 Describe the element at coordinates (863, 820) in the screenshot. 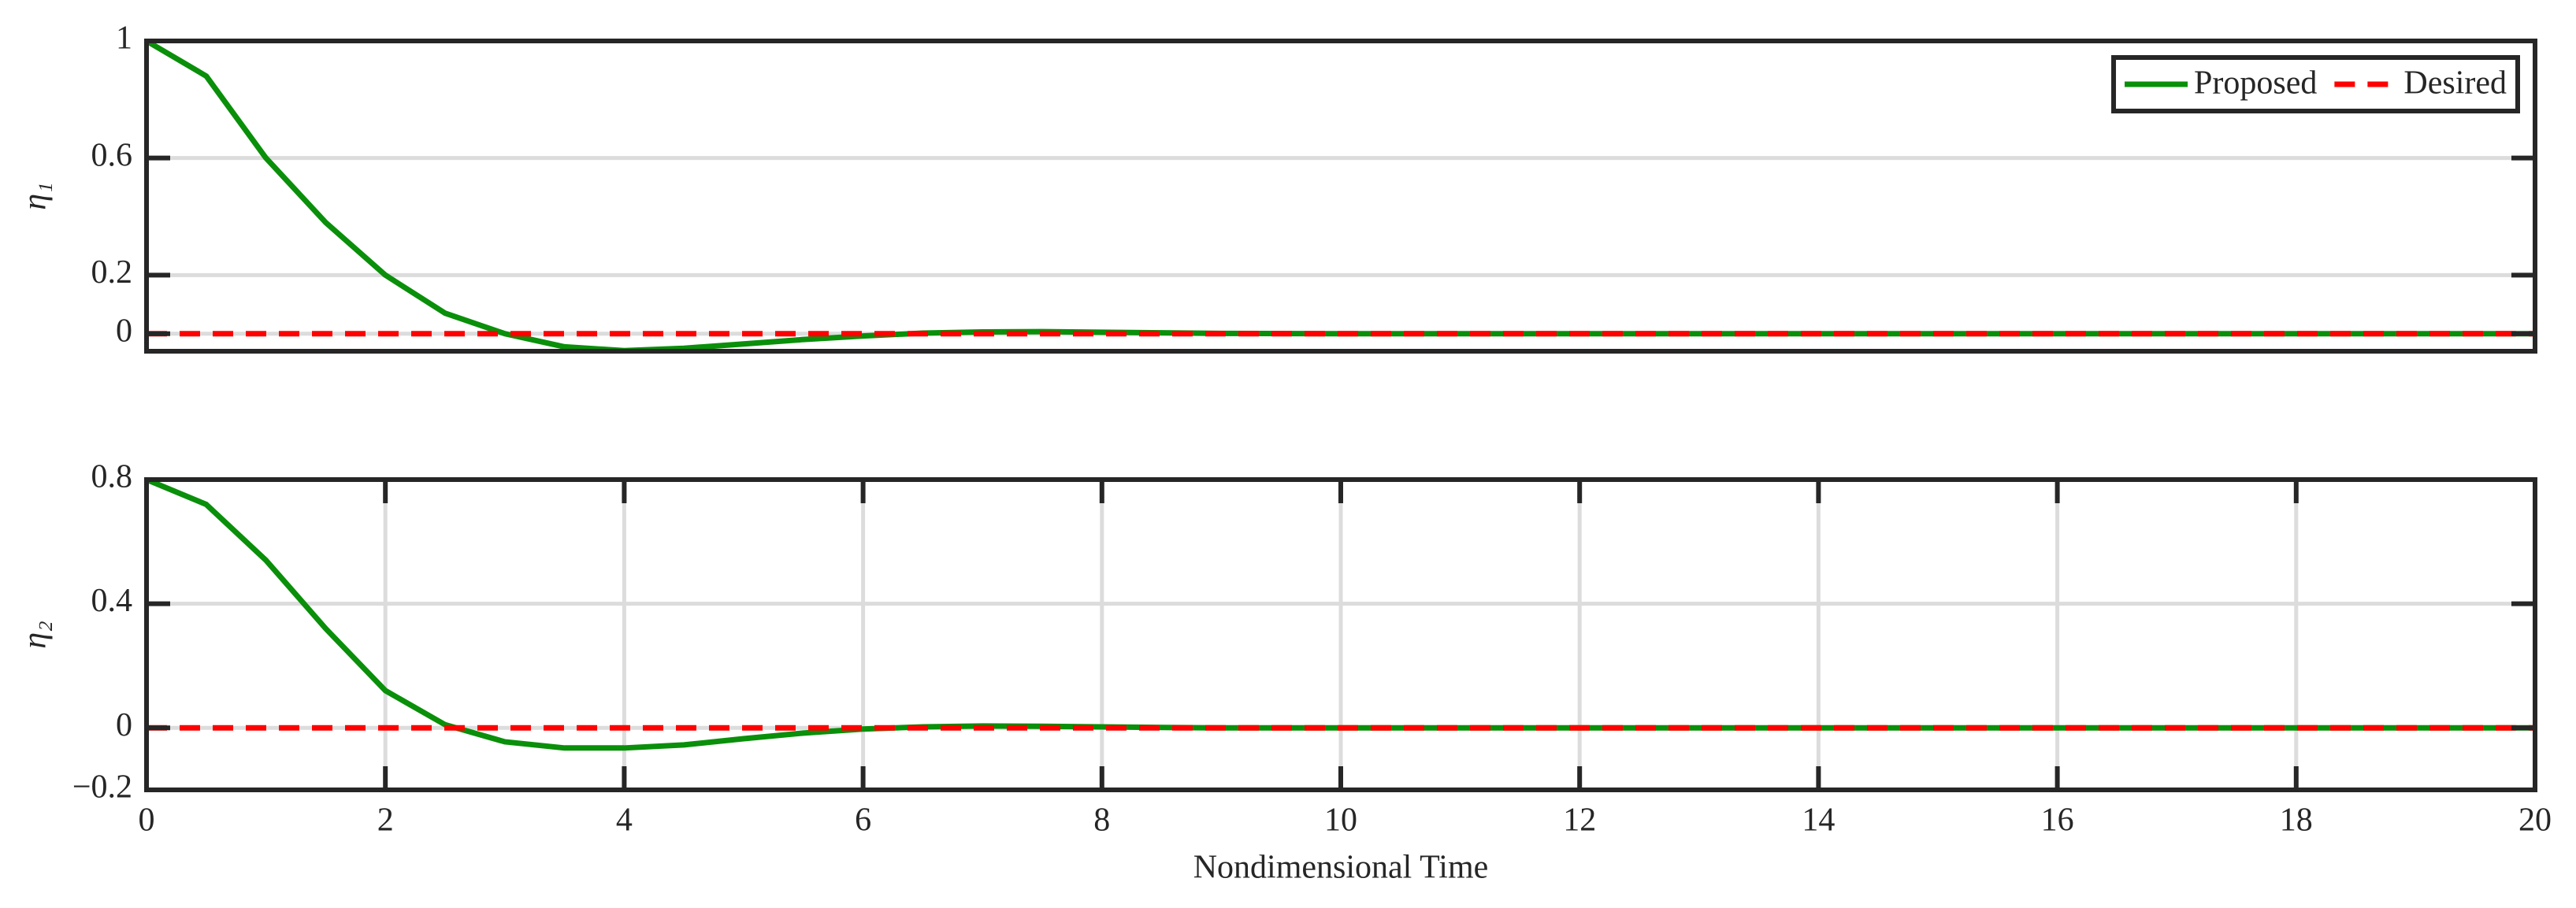

I see `x-tick-label: 6` at that location.